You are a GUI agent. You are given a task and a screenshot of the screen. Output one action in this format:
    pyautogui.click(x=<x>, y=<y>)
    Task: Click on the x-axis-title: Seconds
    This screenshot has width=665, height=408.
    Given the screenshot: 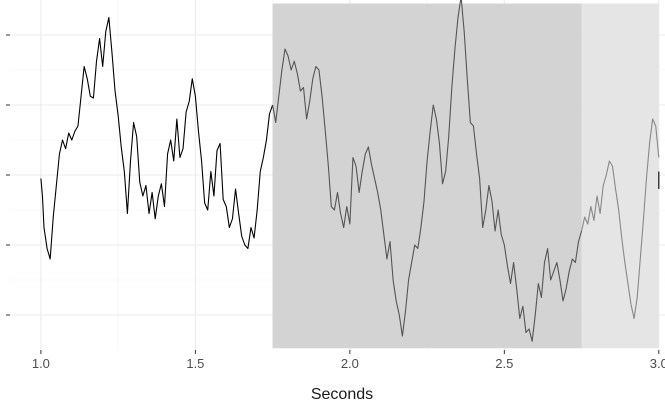 What is the action you would take?
    pyautogui.click(x=342, y=394)
    